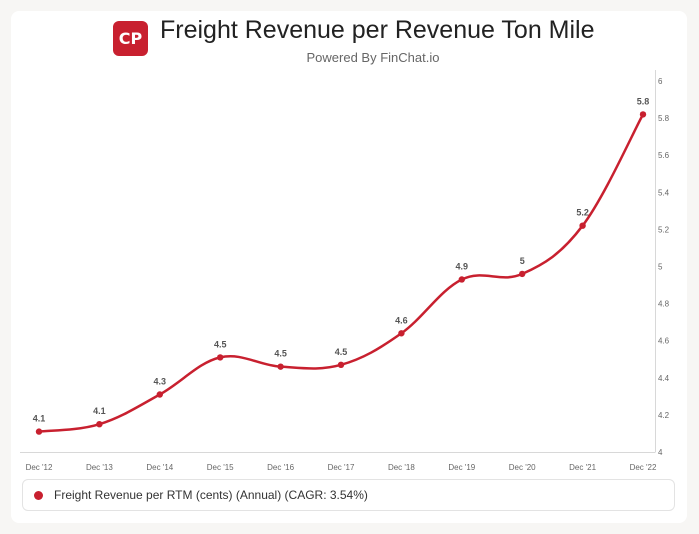 The image size is (699, 534). I want to click on x-tick-label: Dec '13, so click(99, 467).